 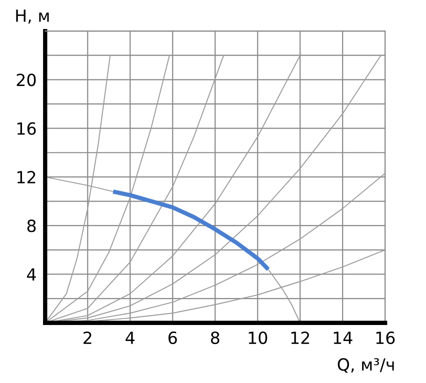 I want to click on x-axis-title: Q, м³/ч, so click(x=366, y=365).